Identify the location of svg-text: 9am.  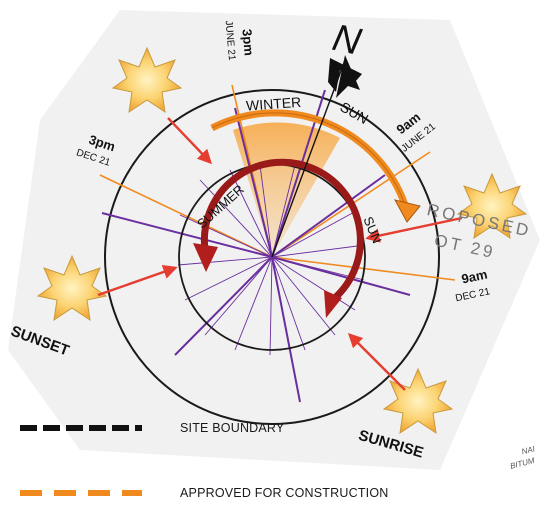
(474, 276).